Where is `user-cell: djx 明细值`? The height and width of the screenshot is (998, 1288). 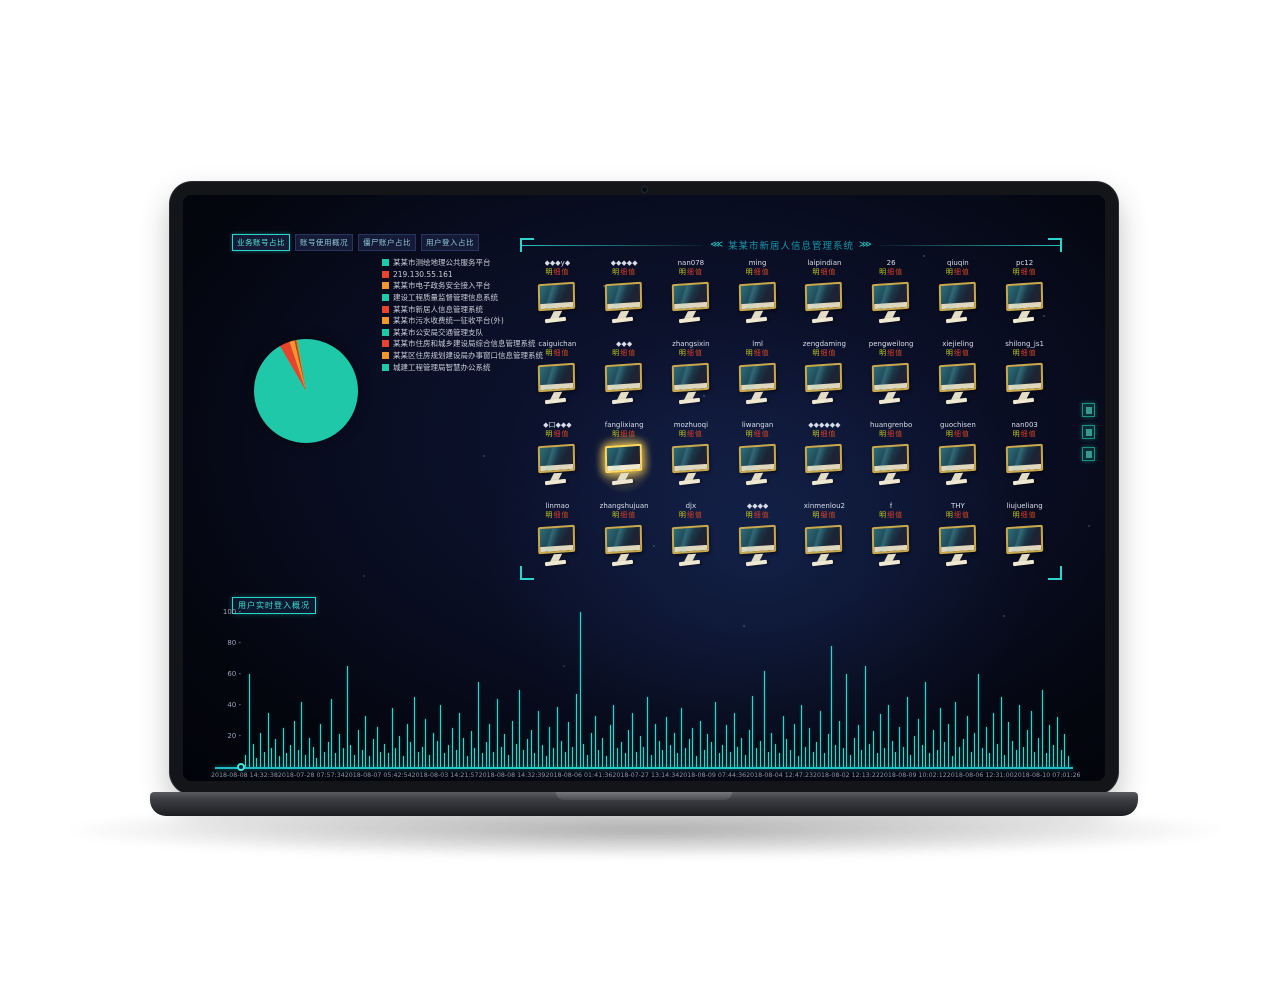 user-cell: djx 明细值 is located at coordinates (691, 537).